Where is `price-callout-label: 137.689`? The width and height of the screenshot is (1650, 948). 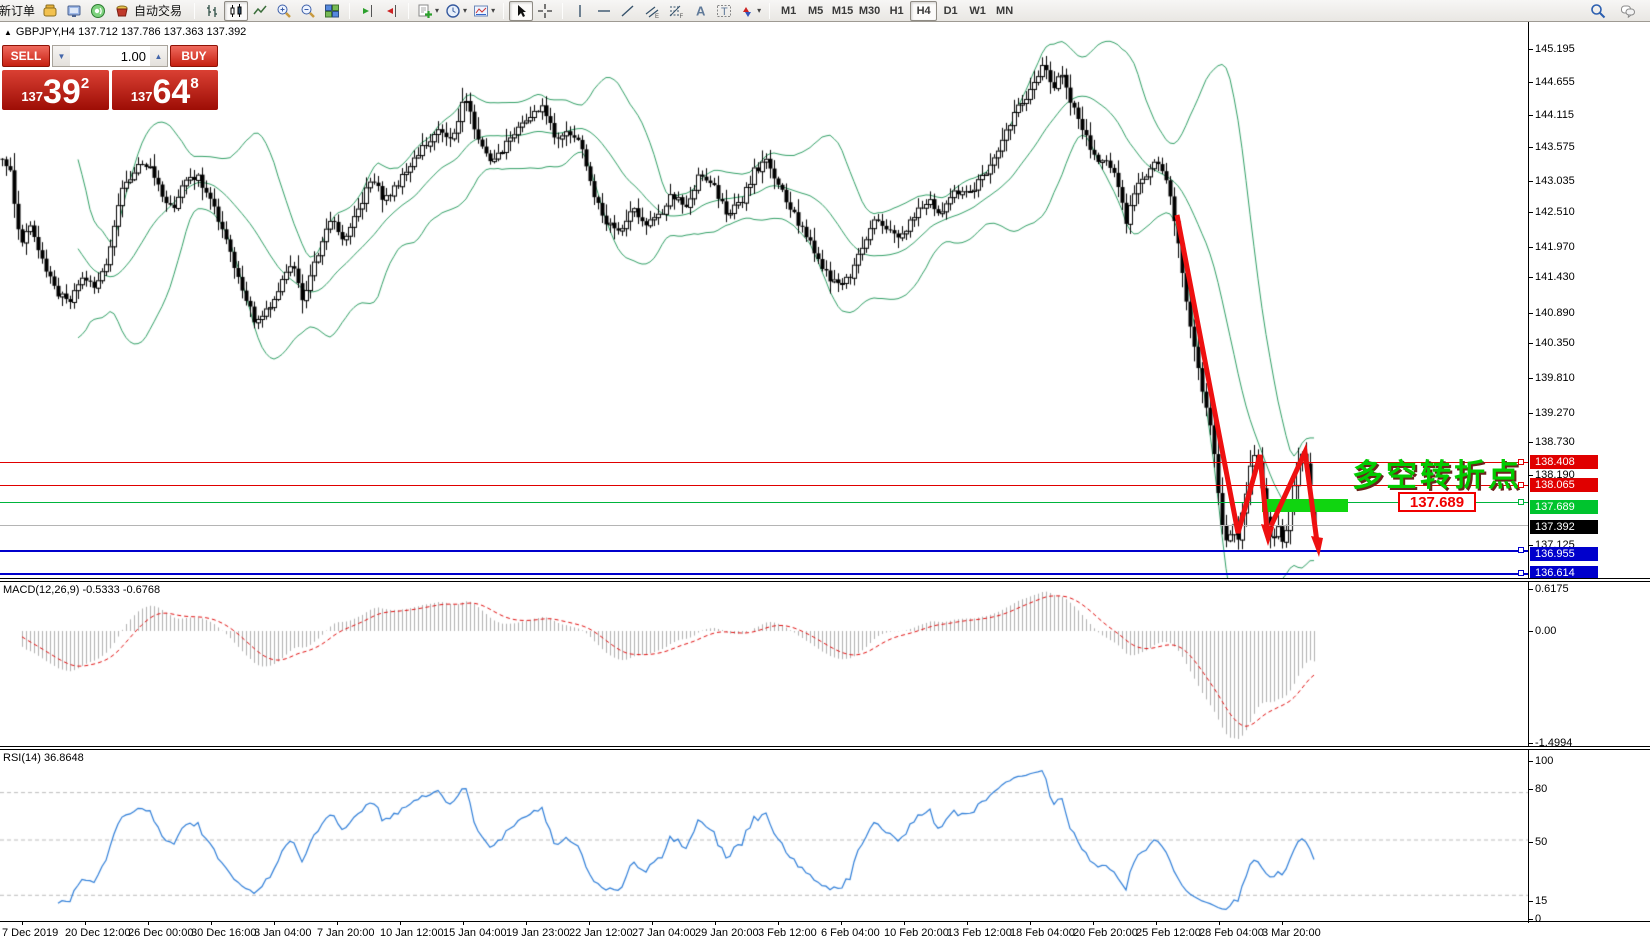 price-callout-label: 137.689 is located at coordinates (1437, 502).